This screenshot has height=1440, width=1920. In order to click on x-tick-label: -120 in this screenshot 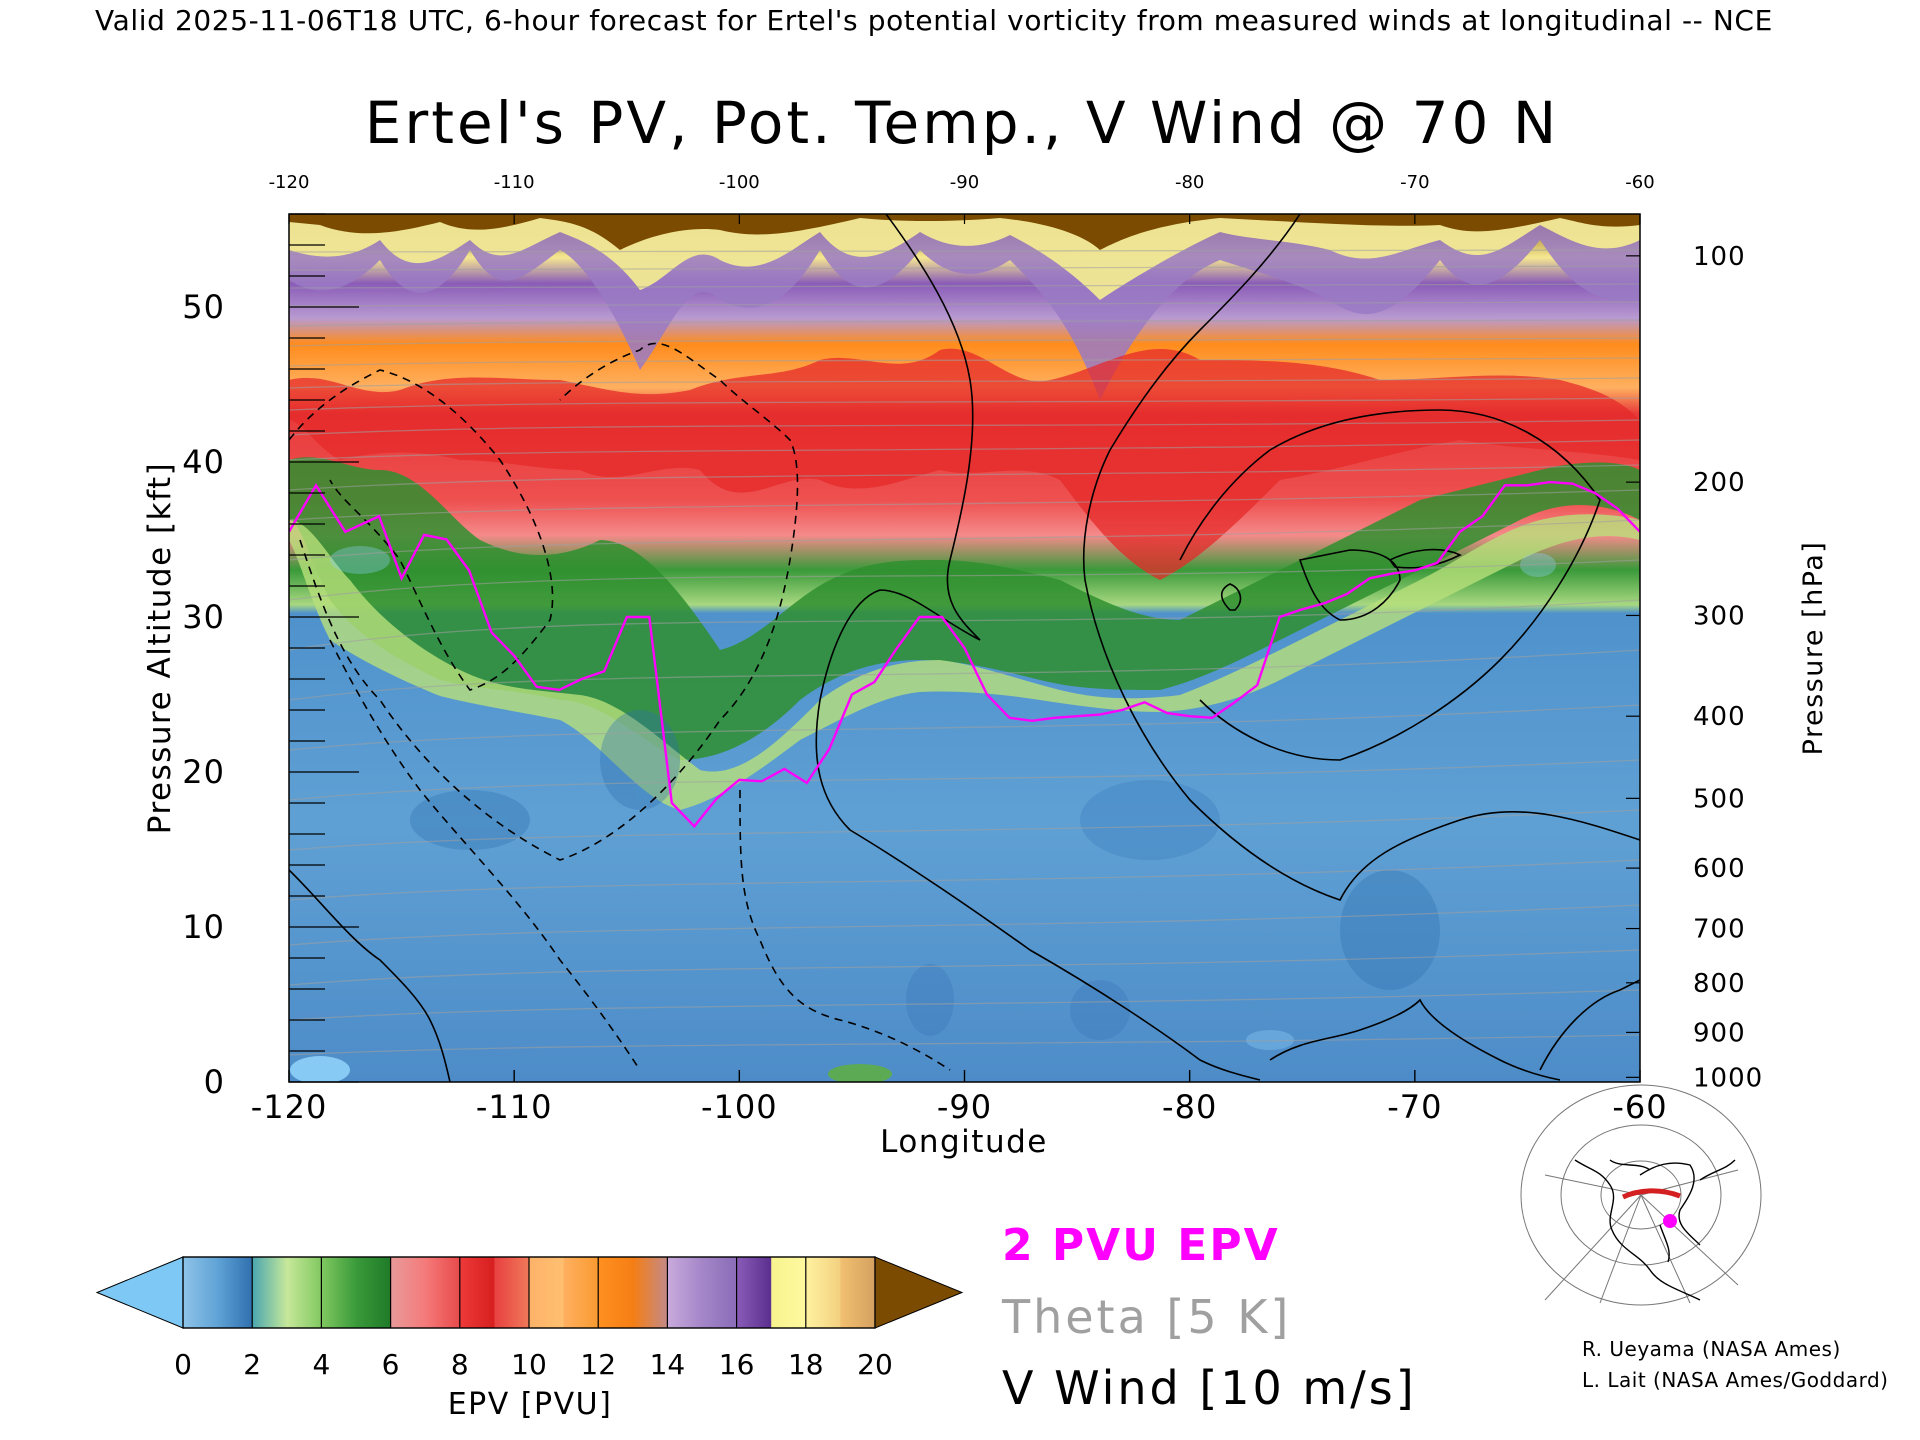, I will do `click(289, 1107)`.